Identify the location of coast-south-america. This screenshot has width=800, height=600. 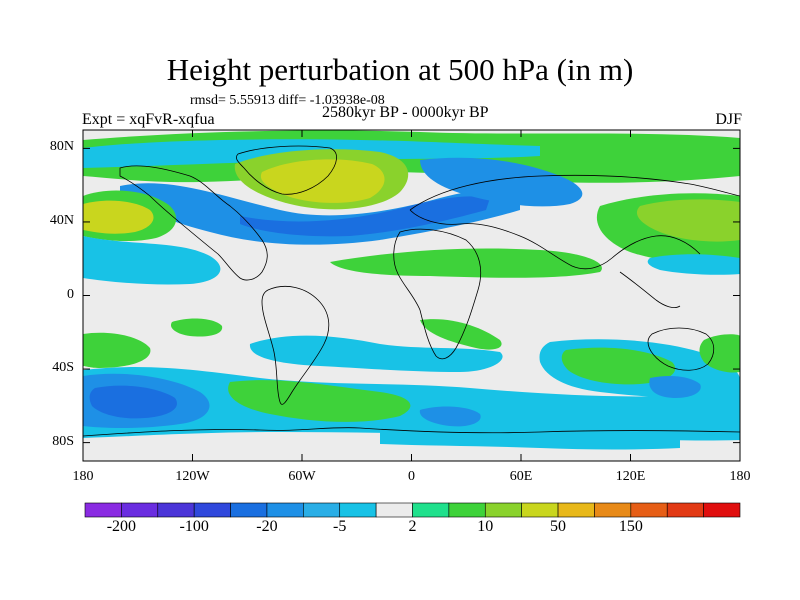
(295, 345).